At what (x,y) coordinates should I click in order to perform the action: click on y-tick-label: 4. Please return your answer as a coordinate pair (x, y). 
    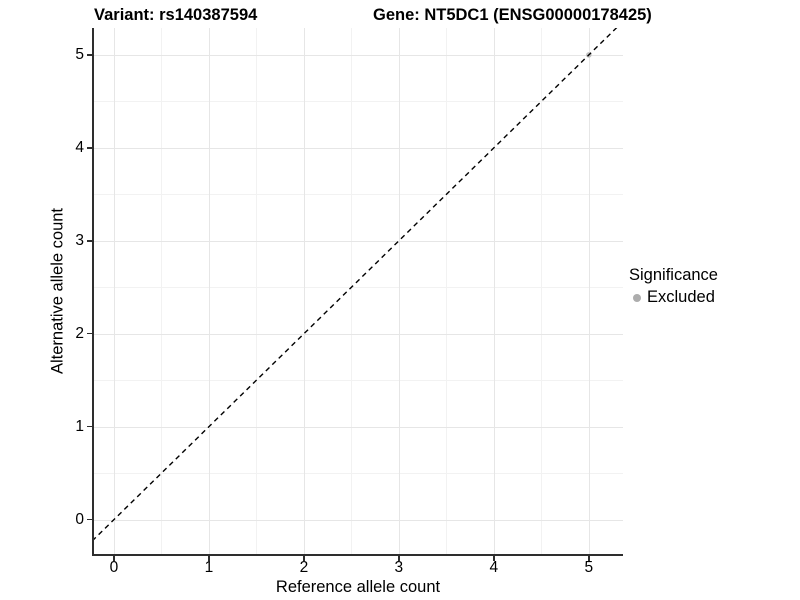
    Looking at the image, I should click on (79, 147).